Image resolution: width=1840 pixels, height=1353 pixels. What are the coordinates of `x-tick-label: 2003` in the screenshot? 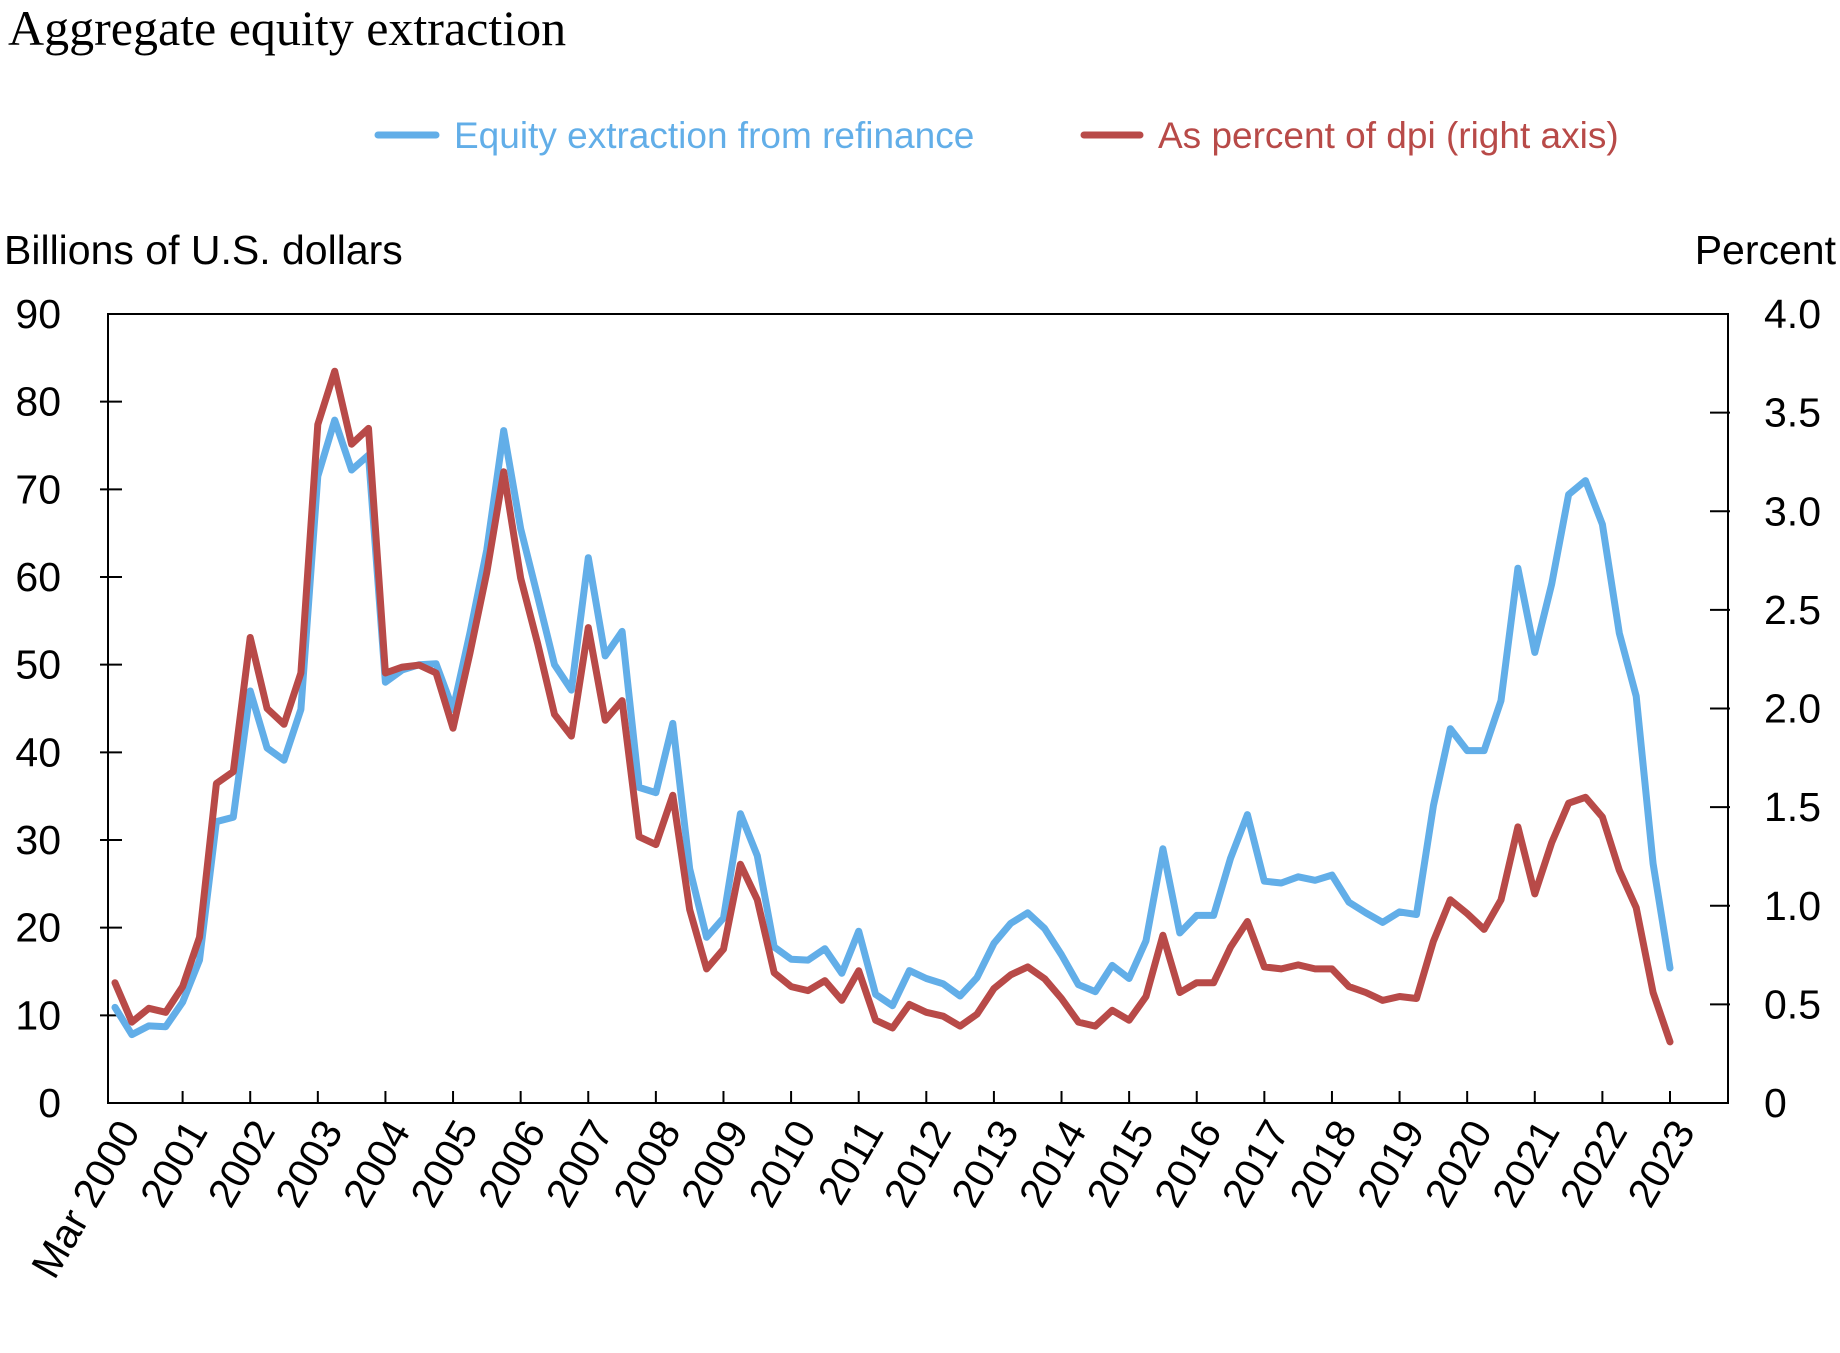 It's located at (308, 1164).